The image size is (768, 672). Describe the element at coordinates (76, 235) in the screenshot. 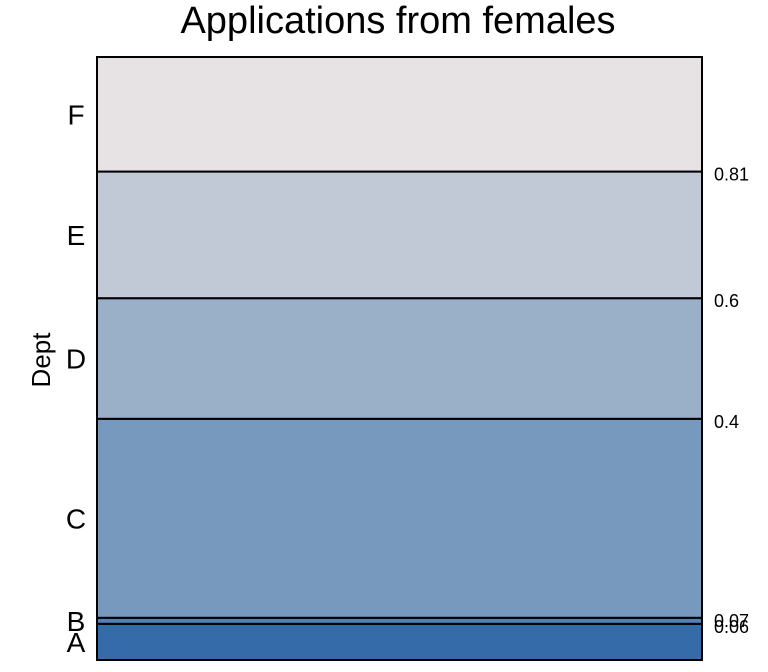

I see `category-label-e: E` at that location.